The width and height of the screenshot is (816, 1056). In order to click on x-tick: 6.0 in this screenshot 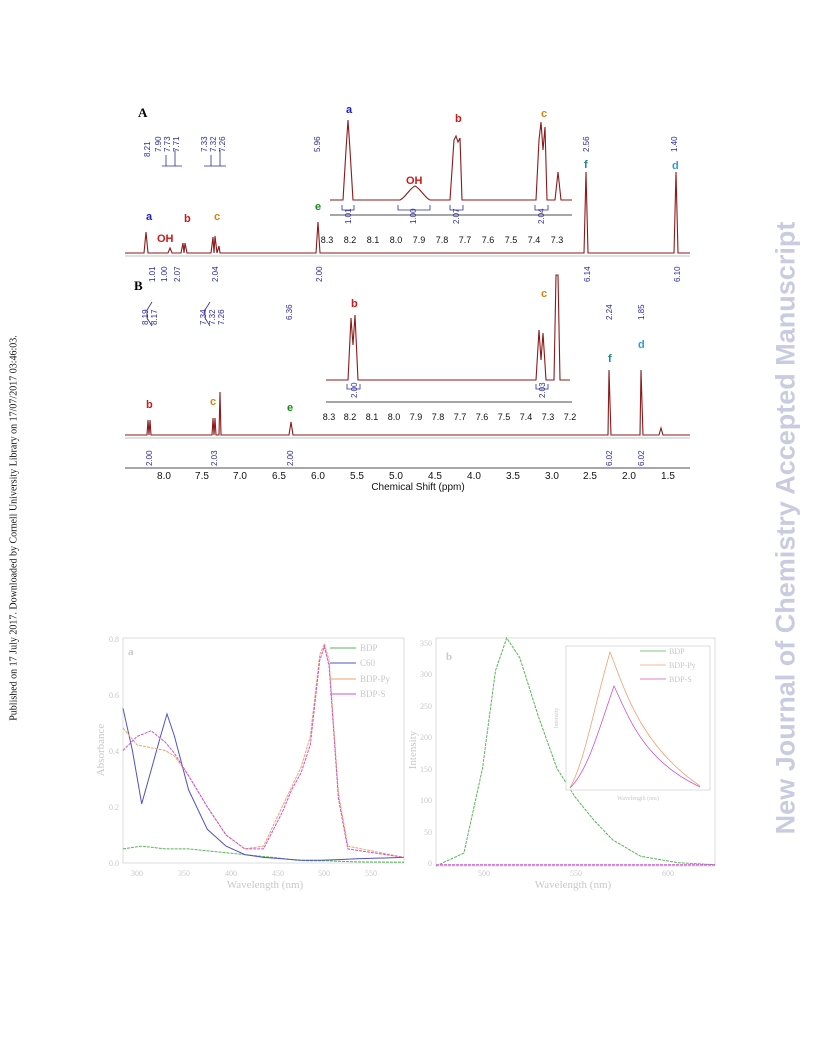, I will do `click(318, 476)`.